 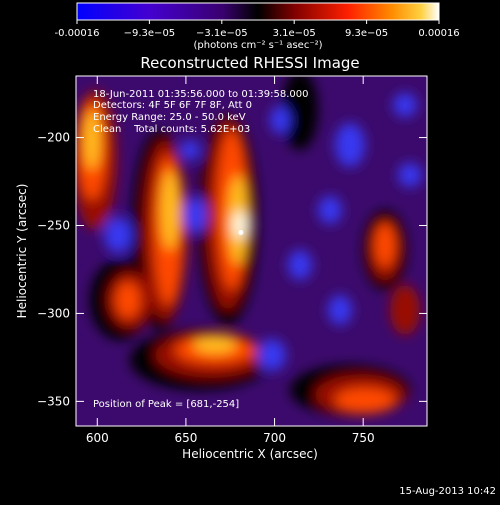 What do you see at coordinates (438, 33) in the screenshot?
I see `colorbar-tick-label: 0.00016` at bounding box center [438, 33].